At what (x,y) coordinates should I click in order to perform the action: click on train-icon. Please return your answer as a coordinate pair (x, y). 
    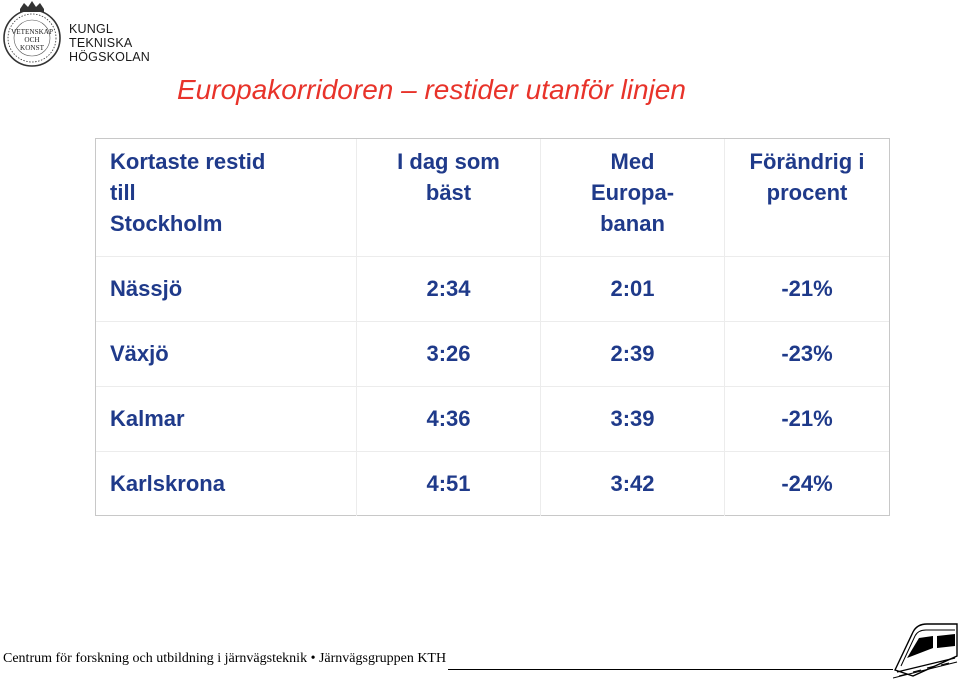
    Looking at the image, I should click on (925, 651).